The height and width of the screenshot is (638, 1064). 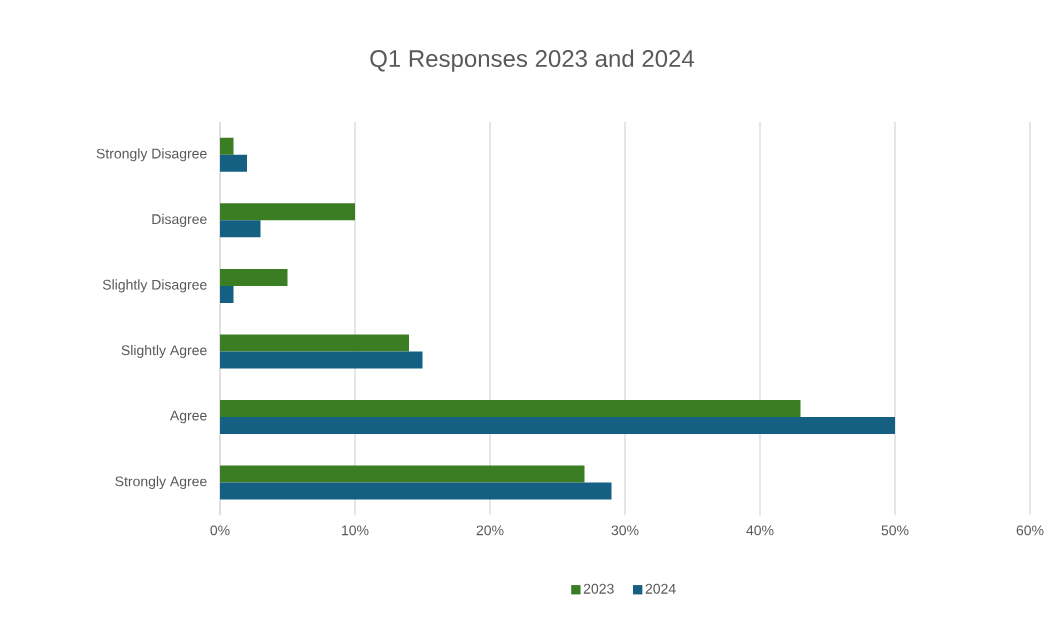 I want to click on y-tick-label: Agree, so click(x=188, y=417).